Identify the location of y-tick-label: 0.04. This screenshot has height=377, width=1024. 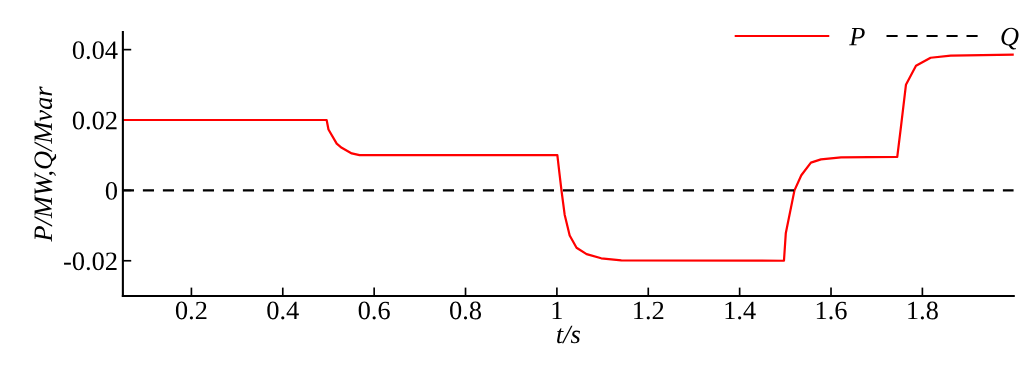
(95, 50).